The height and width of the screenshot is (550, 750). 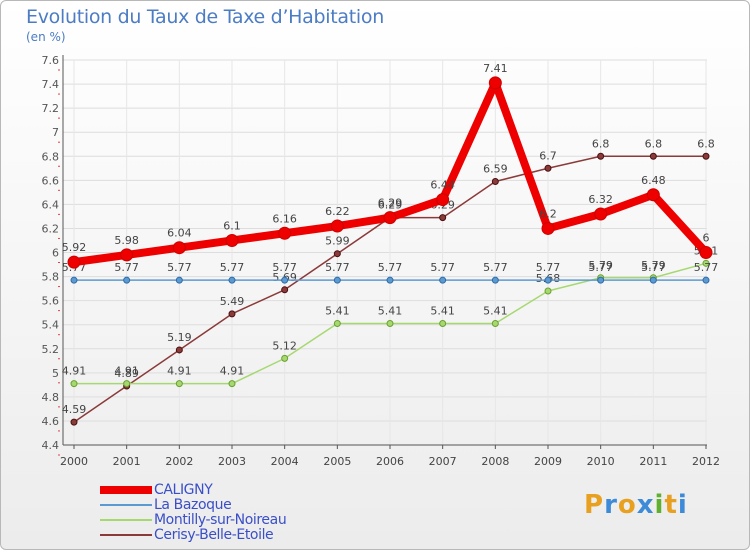 What do you see at coordinates (285, 461) in the screenshot?
I see `x-tick-label: 2004` at bounding box center [285, 461].